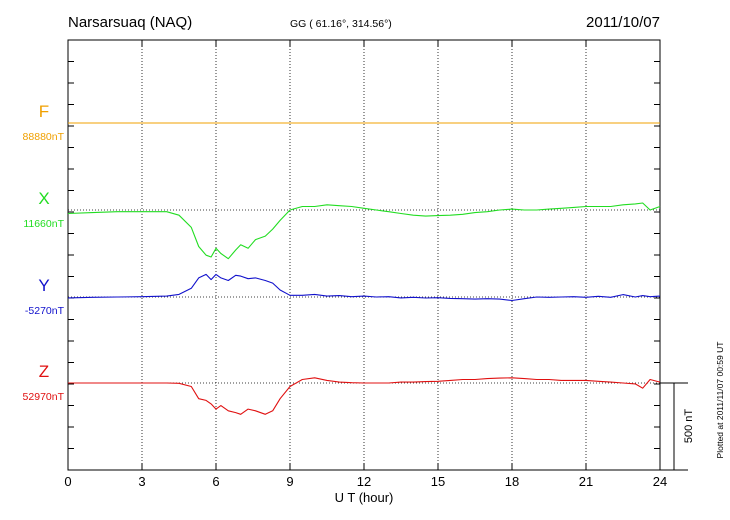 This screenshot has height=520, width=730. What do you see at coordinates (44, 137) in the screenshot?
I see `series-baseline-f: 88880nT` at bounding box center [44, 137].